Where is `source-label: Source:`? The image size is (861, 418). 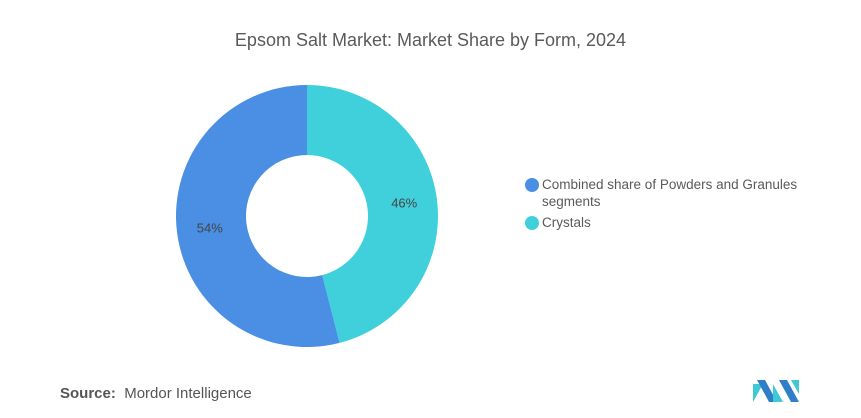 source-label: Source: is located at coordinates (88, 393).